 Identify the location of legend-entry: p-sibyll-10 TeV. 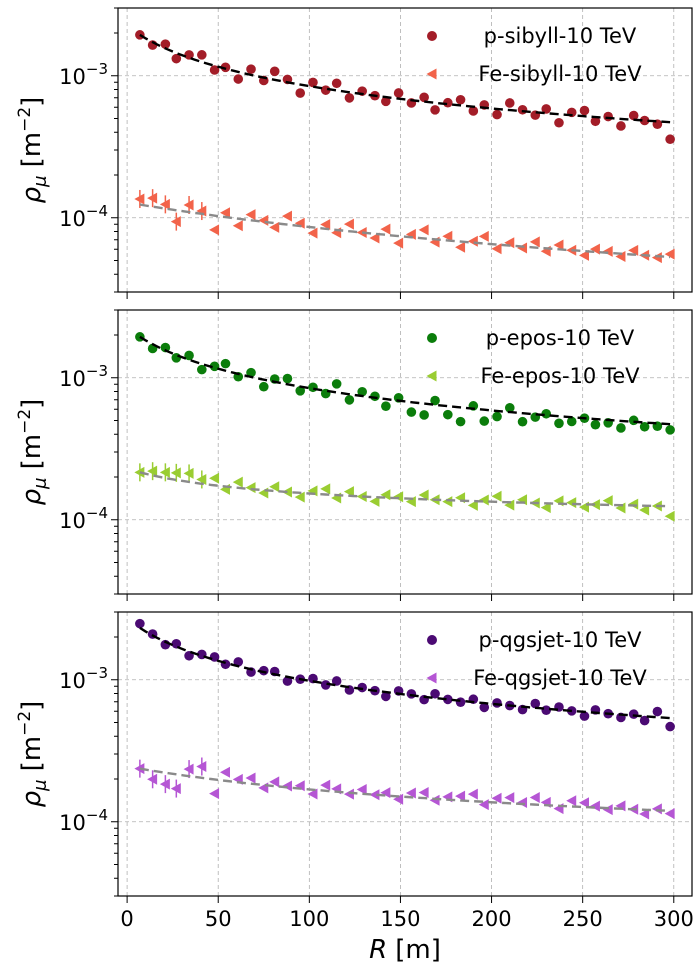
(532, 36).